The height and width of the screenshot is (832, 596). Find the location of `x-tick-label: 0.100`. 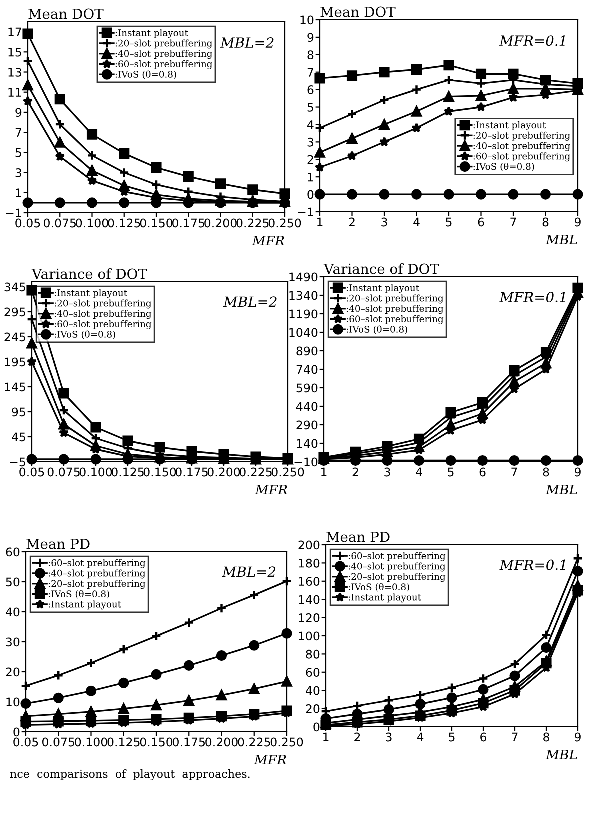

x-tick-label: 0.100 is located at coordinates (92, 223).